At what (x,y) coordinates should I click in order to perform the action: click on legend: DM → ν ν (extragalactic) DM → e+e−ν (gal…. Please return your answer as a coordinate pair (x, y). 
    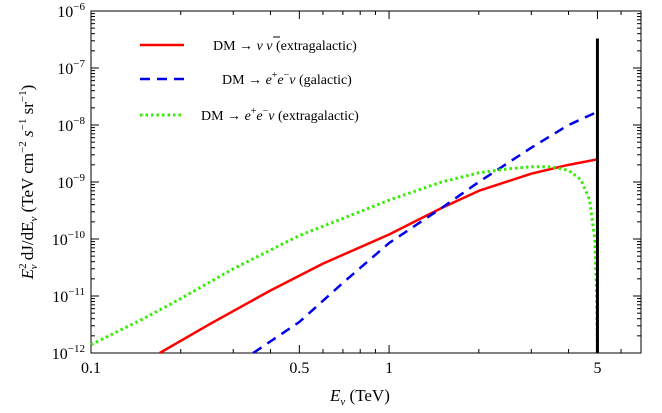
    Looking at the image, I should click on (249, 80).